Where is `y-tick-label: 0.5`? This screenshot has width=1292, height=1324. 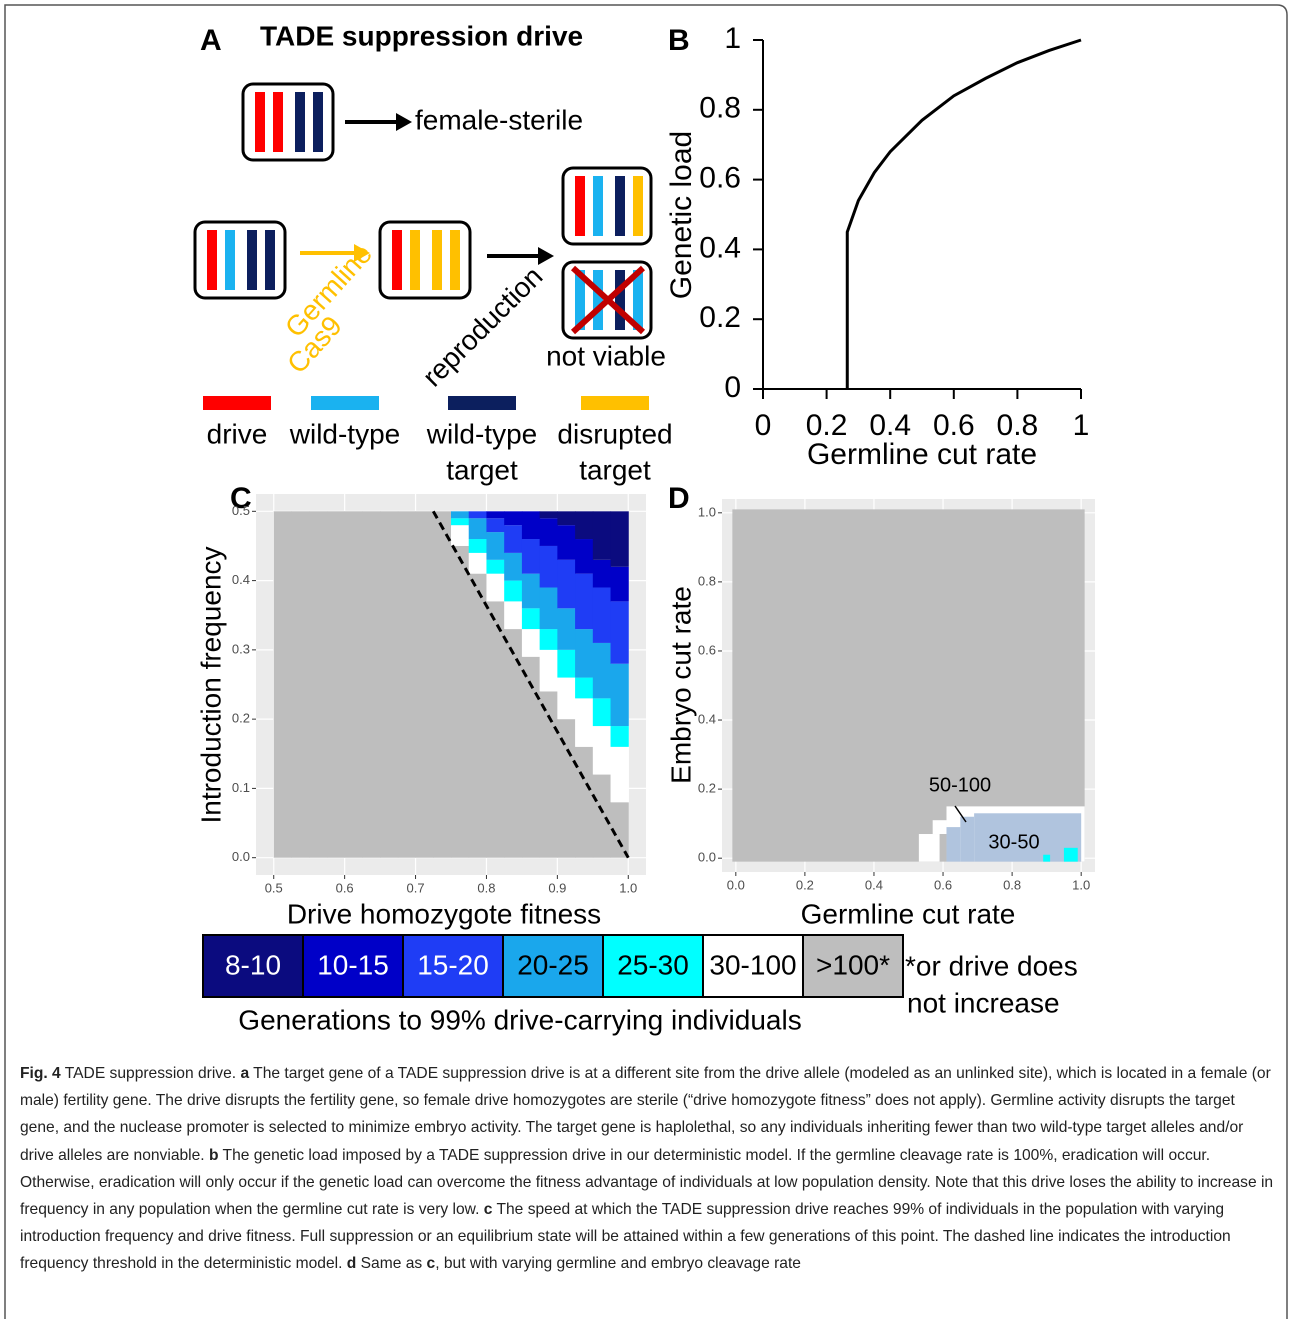
y-tick-label: 0.5 is located at coordinates (241, 510).